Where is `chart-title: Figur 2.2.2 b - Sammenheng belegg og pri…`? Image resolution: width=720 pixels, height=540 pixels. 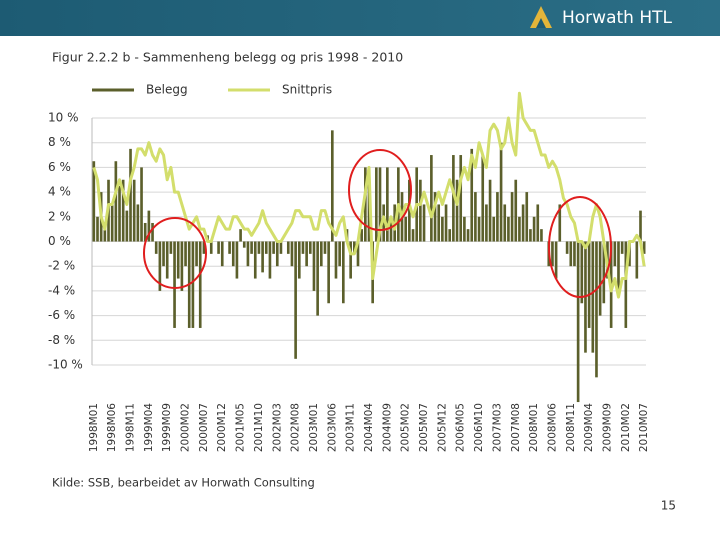
chart-title: Figur 2.2.2 b - Sammenheng belegg og pri… is located at coordinates (227, 57).